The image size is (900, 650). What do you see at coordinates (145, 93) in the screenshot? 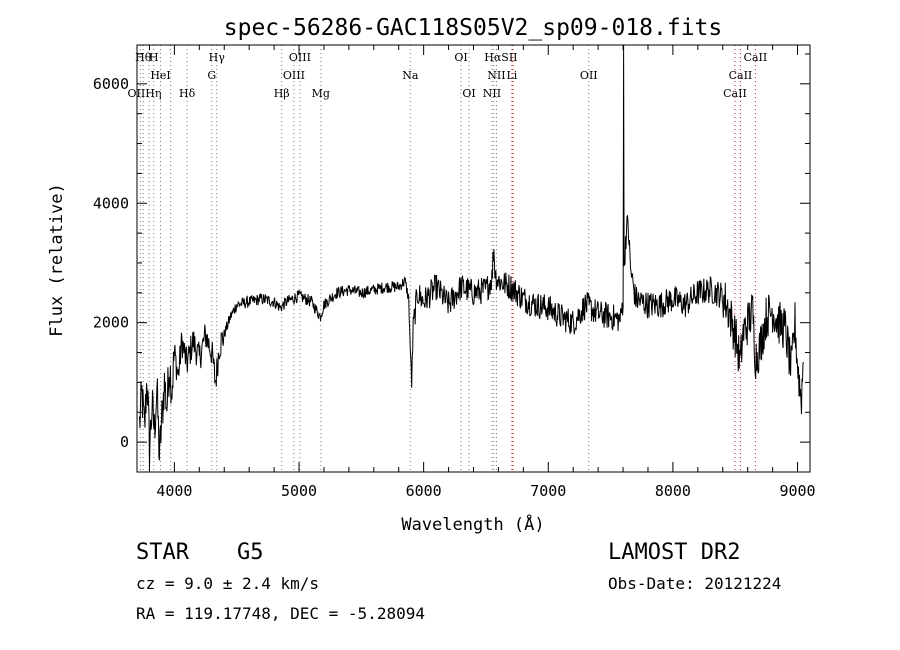
I see `line-label-15: OIIHη` at bounding box center [145, 93].